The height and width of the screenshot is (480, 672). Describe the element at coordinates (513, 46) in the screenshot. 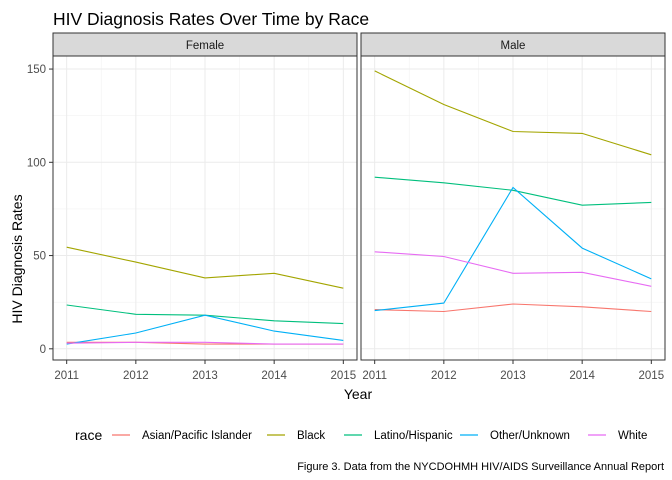

I see `facet-strip-label: Male` at that location.